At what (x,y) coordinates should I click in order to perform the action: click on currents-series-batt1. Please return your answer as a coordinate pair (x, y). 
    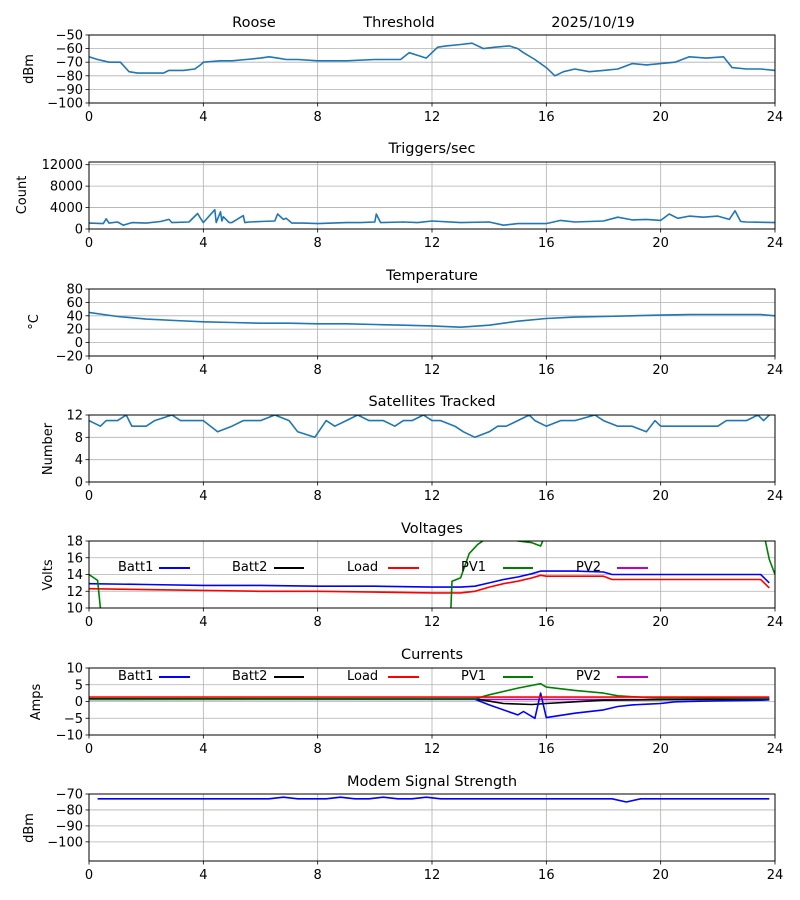
    Looking at the image, I should click on (429, 706).